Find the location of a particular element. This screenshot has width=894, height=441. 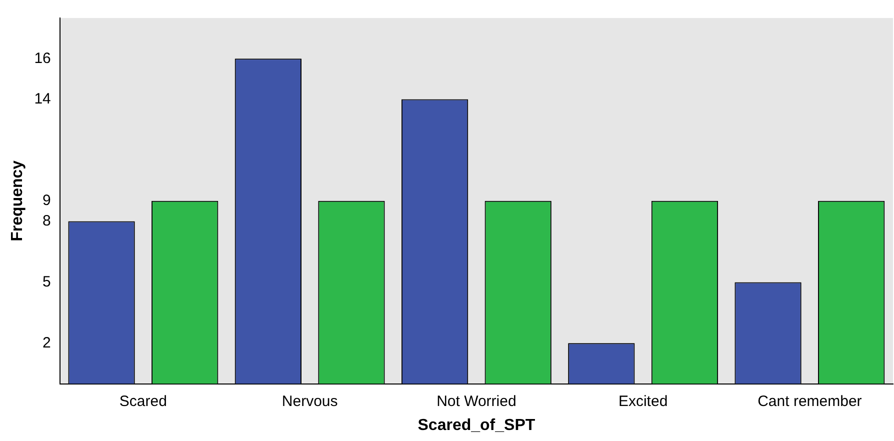

y-tick-label: 16 is located at coordinates (42, 58).